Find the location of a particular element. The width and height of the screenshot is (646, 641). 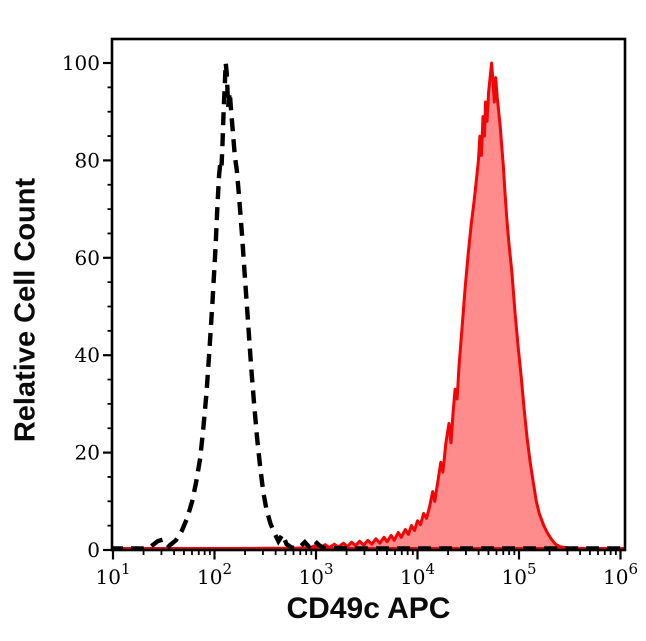

y-tick-label: 0 is located at coordinates (93, 550).